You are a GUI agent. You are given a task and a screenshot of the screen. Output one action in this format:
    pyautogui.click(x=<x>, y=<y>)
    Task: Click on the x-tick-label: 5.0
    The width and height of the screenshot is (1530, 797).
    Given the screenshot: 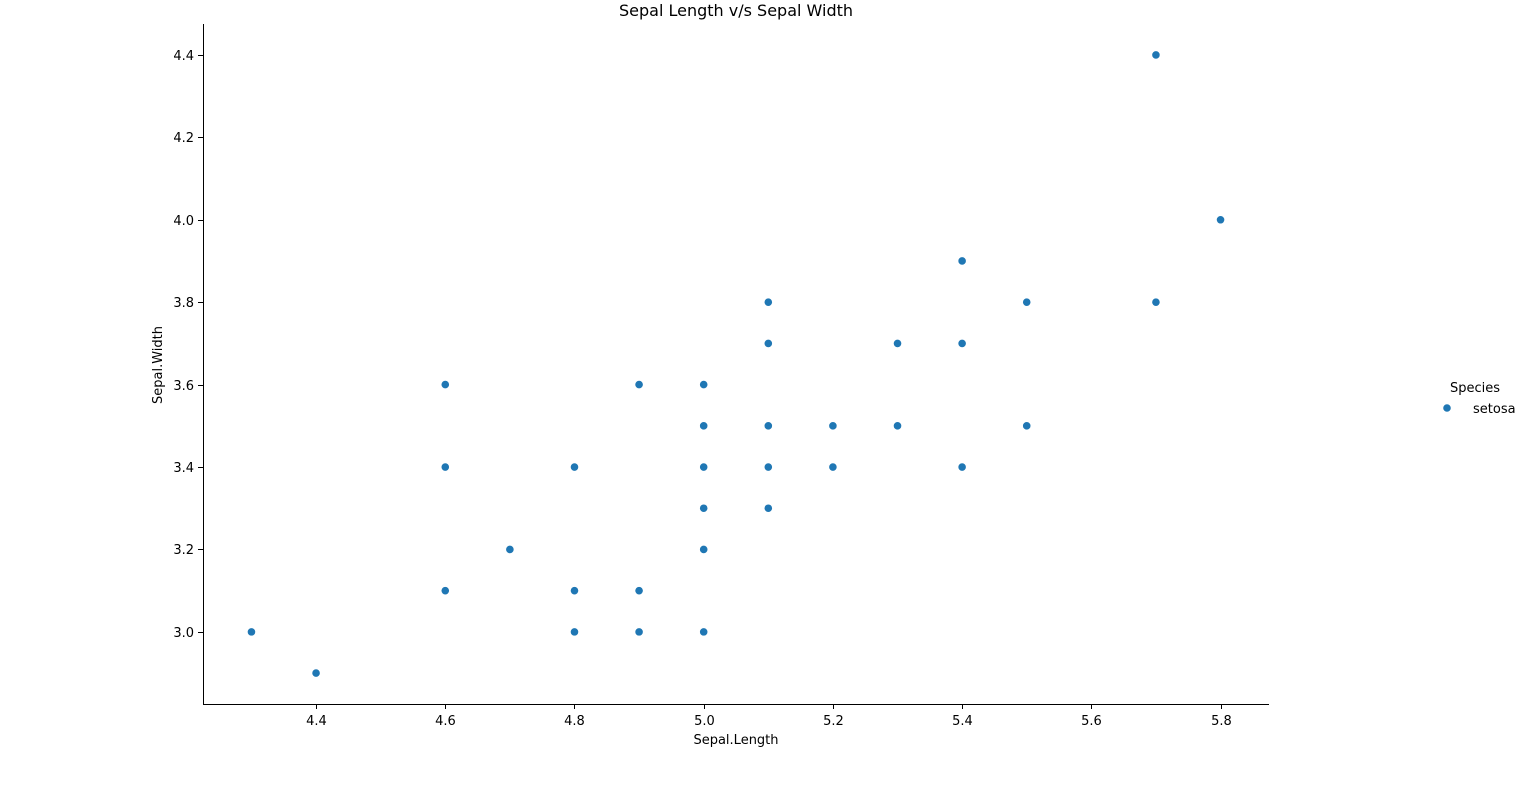 What is the action you would take?
    pyautogui.click(x=704, y=721)
    